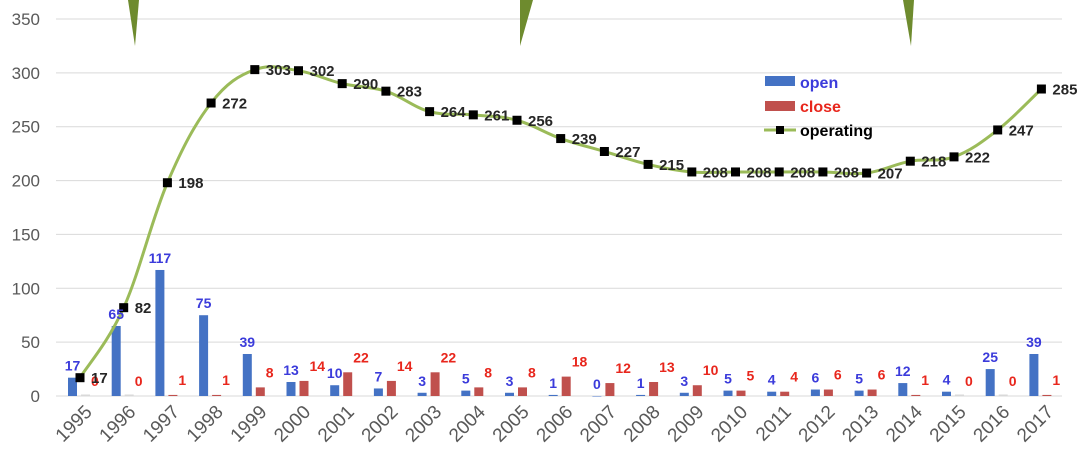  What do you see at coordinates (26, 208) in the screenshot?
I see `y-axis-ticks: 0 50 100 150 200 250 300 350` at bounding box center [26, 208].